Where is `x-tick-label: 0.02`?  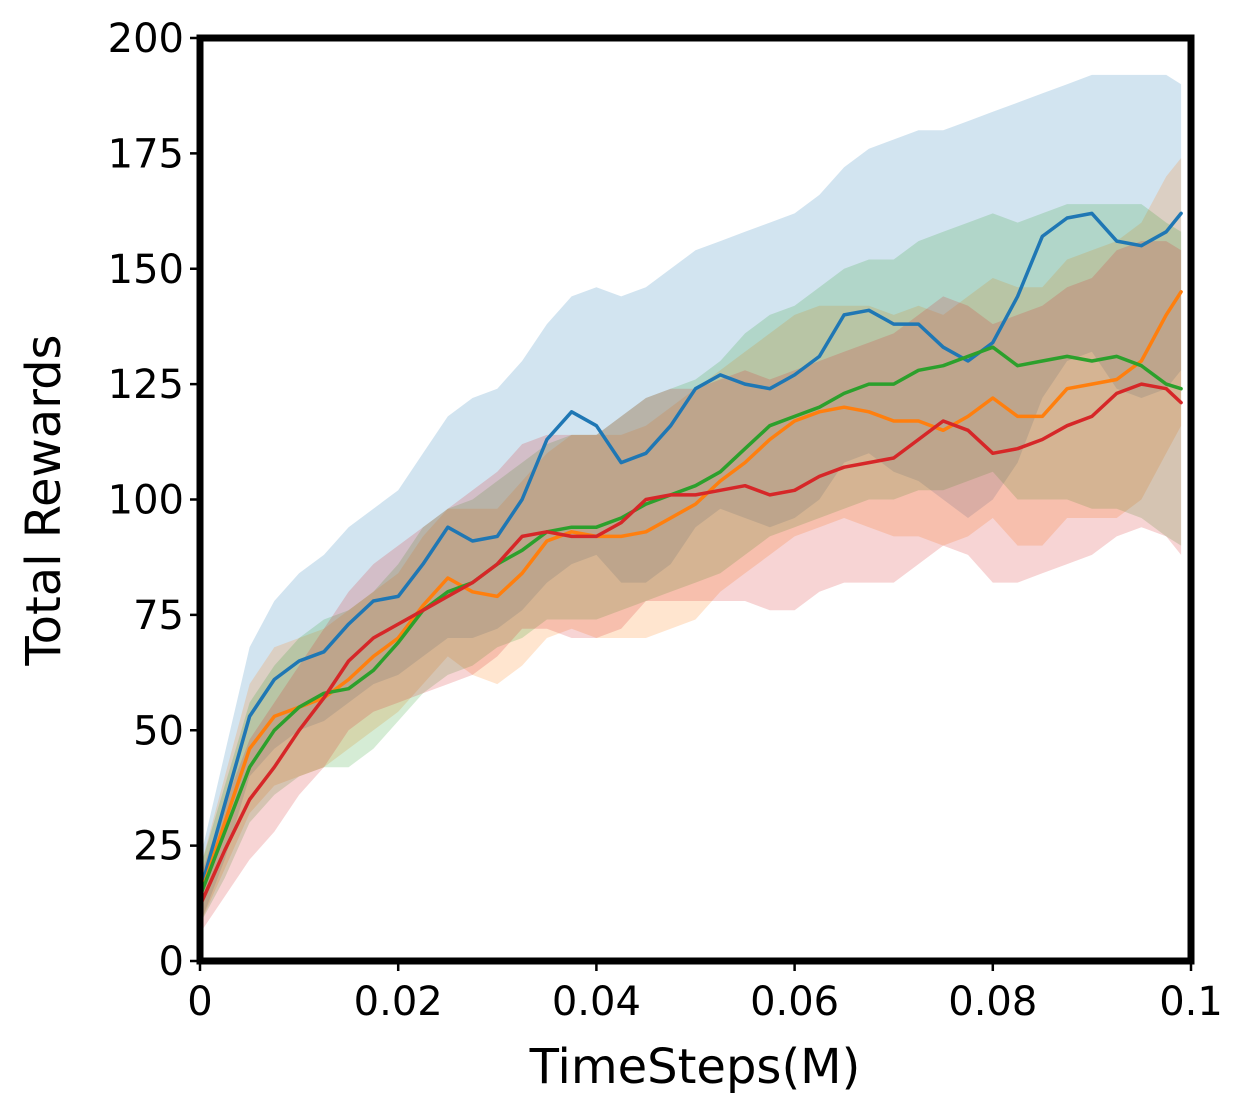 x-tick-label: 0.02 is located at coordinates (398, 1002).